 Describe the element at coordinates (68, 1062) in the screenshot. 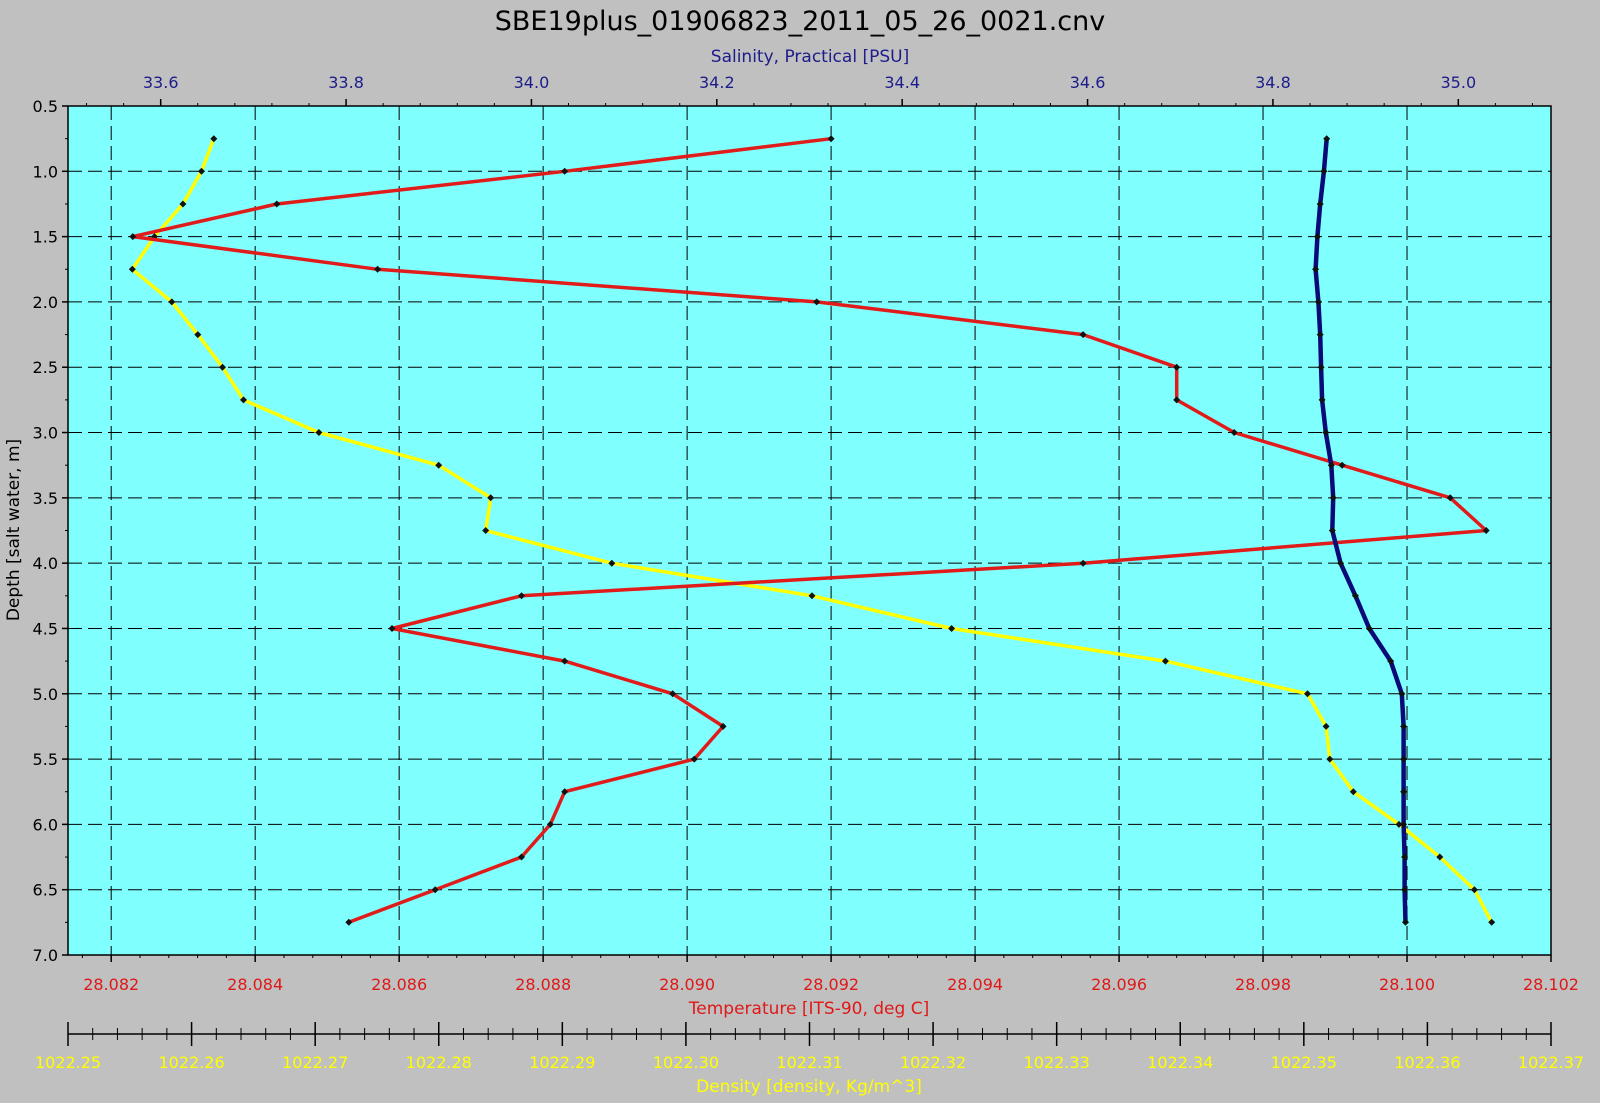

I see `density-tick-label: 1022.25` at that location.